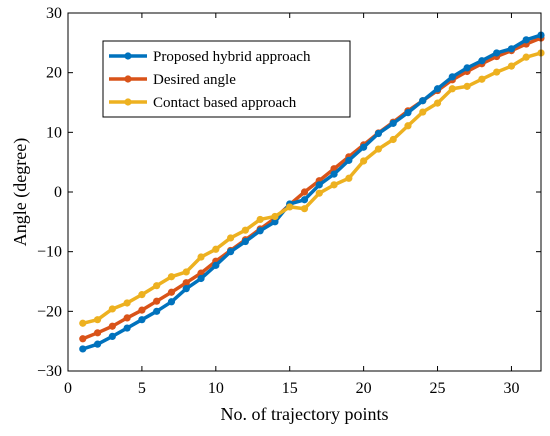  I want to click on legend-label: Contact based approach, so click(225, 103).